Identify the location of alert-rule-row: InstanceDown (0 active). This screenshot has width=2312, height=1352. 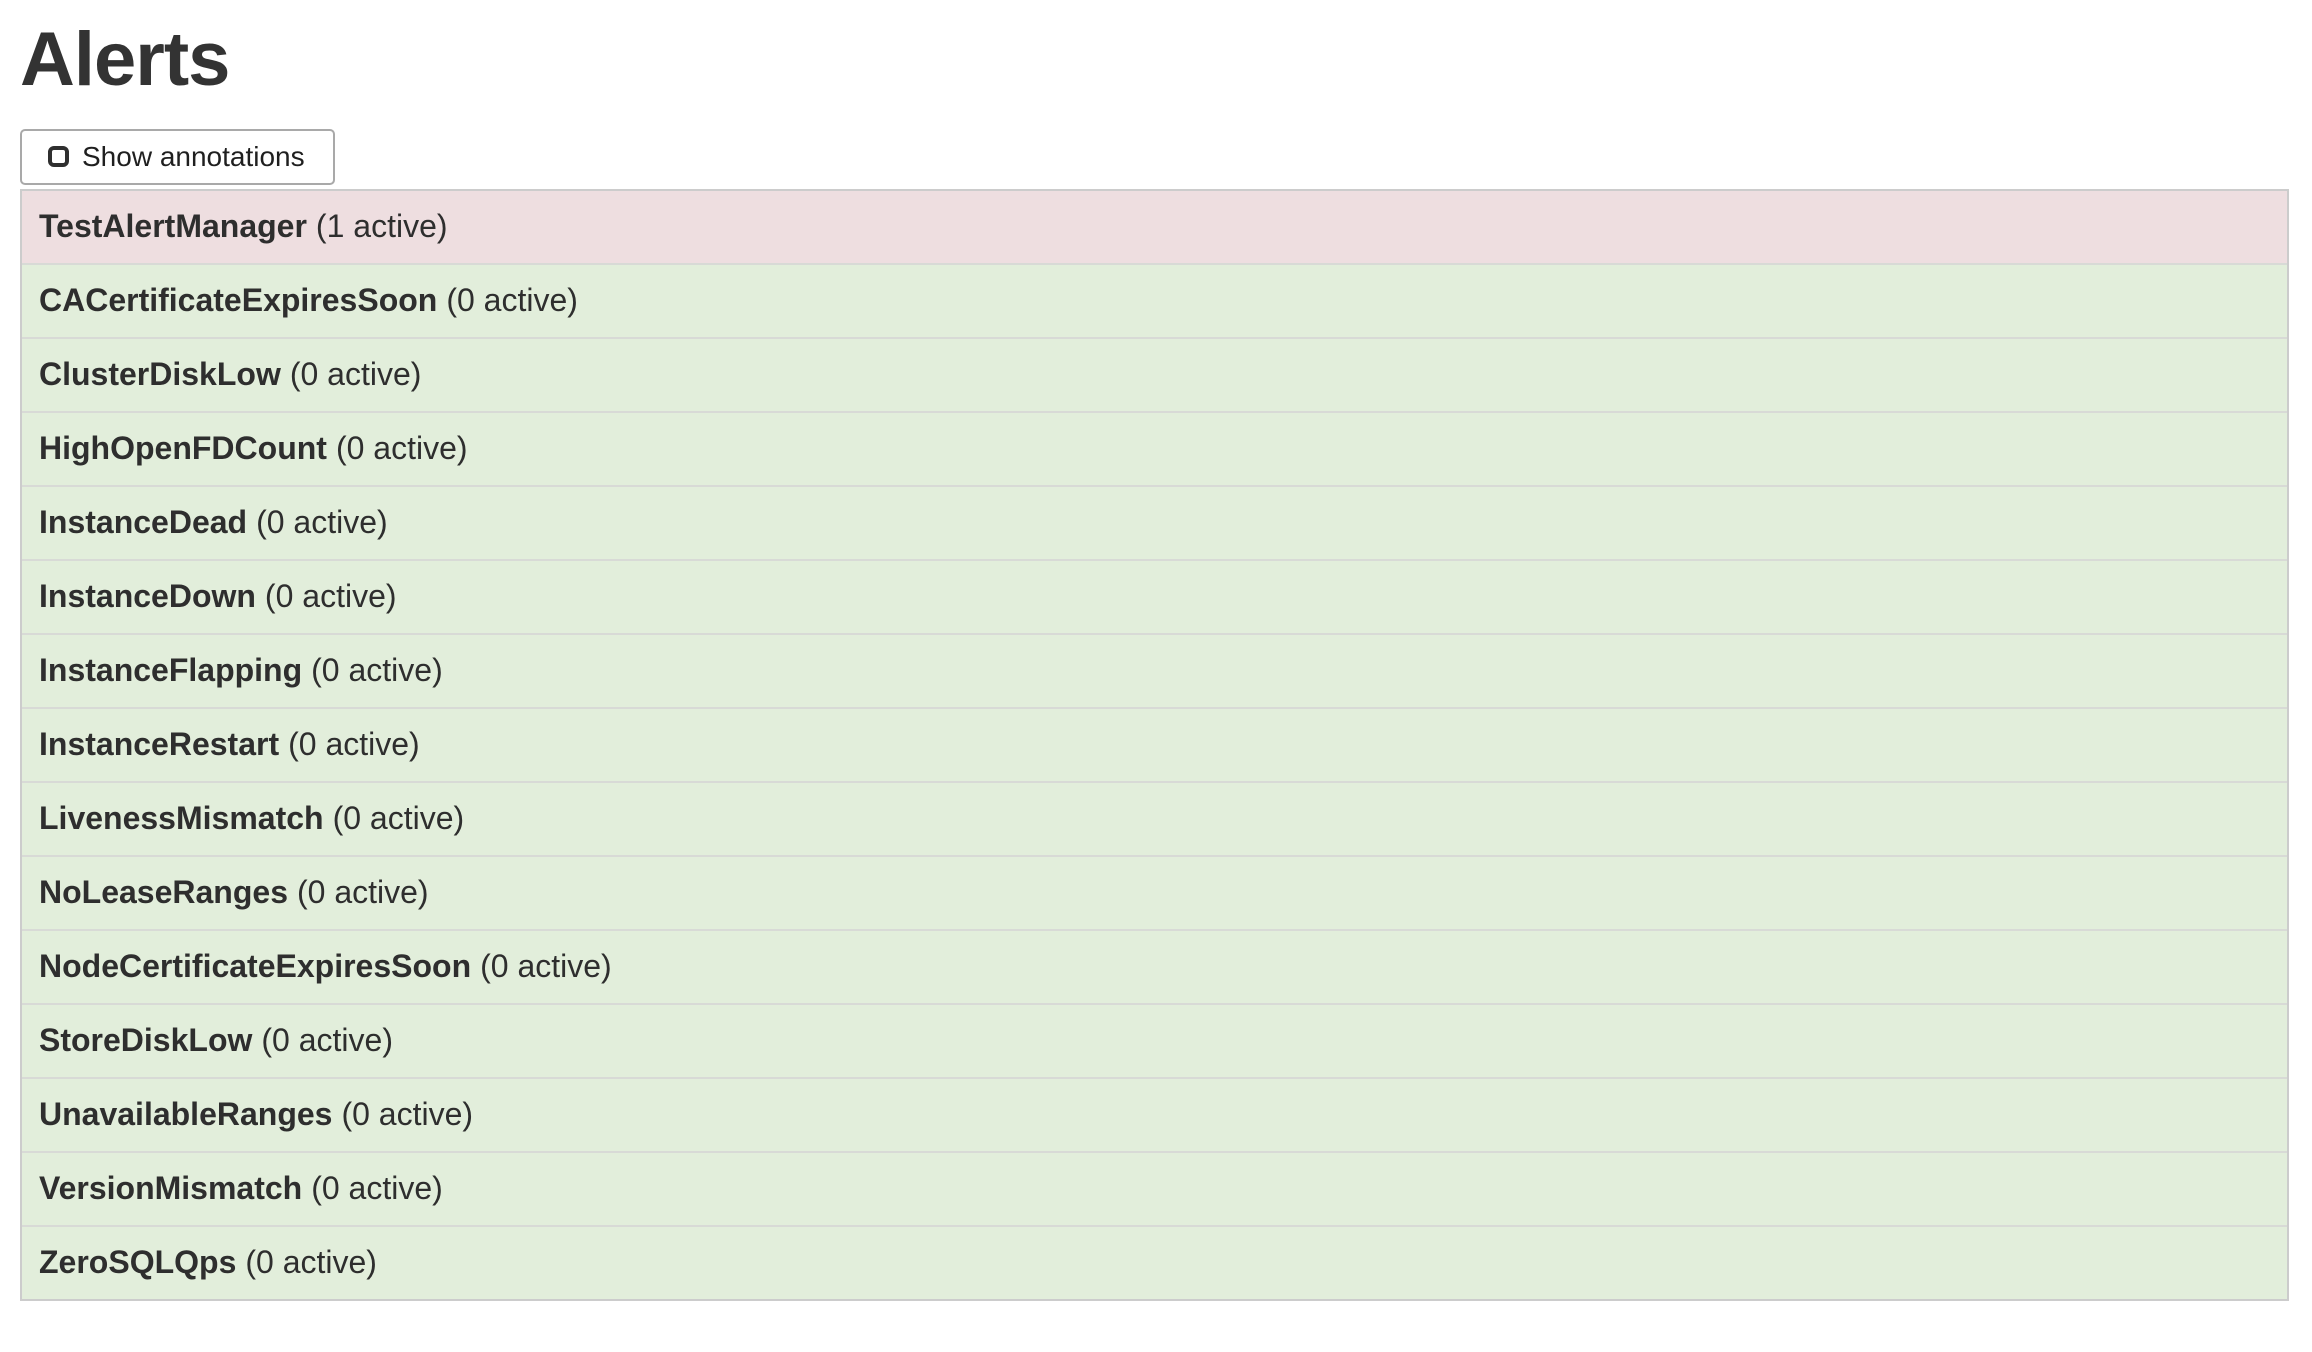
(1154, 595).